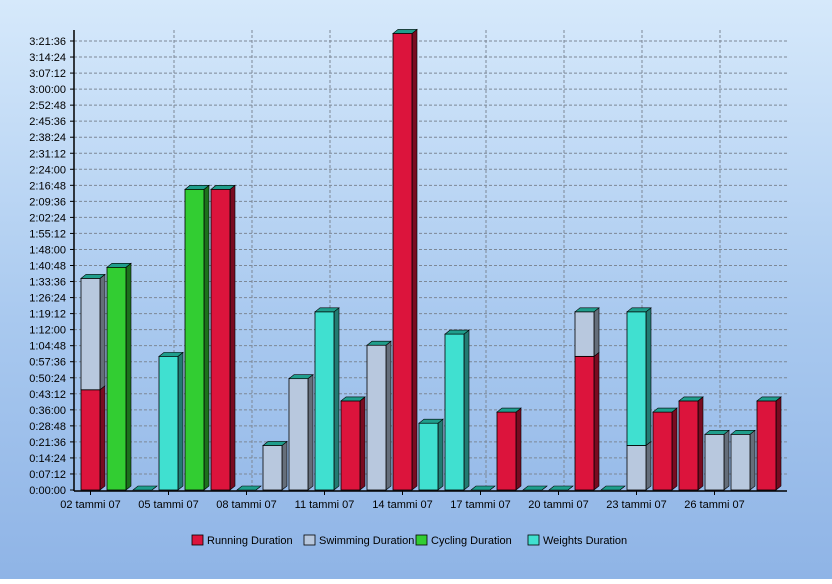 The width and height of the screenshot is (832, 584). I want to click on y-tick-label: 2:52:48, so click(47, 106).